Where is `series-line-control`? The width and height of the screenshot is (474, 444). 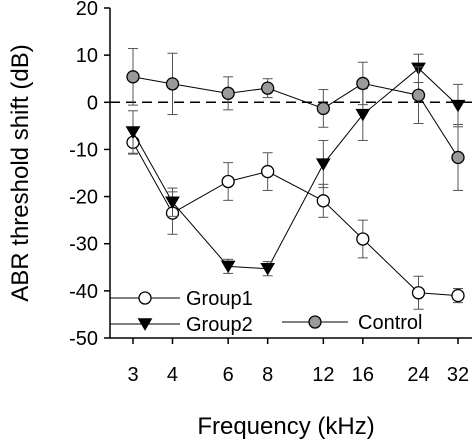 series-line-control is located at coordinates (295, 117).